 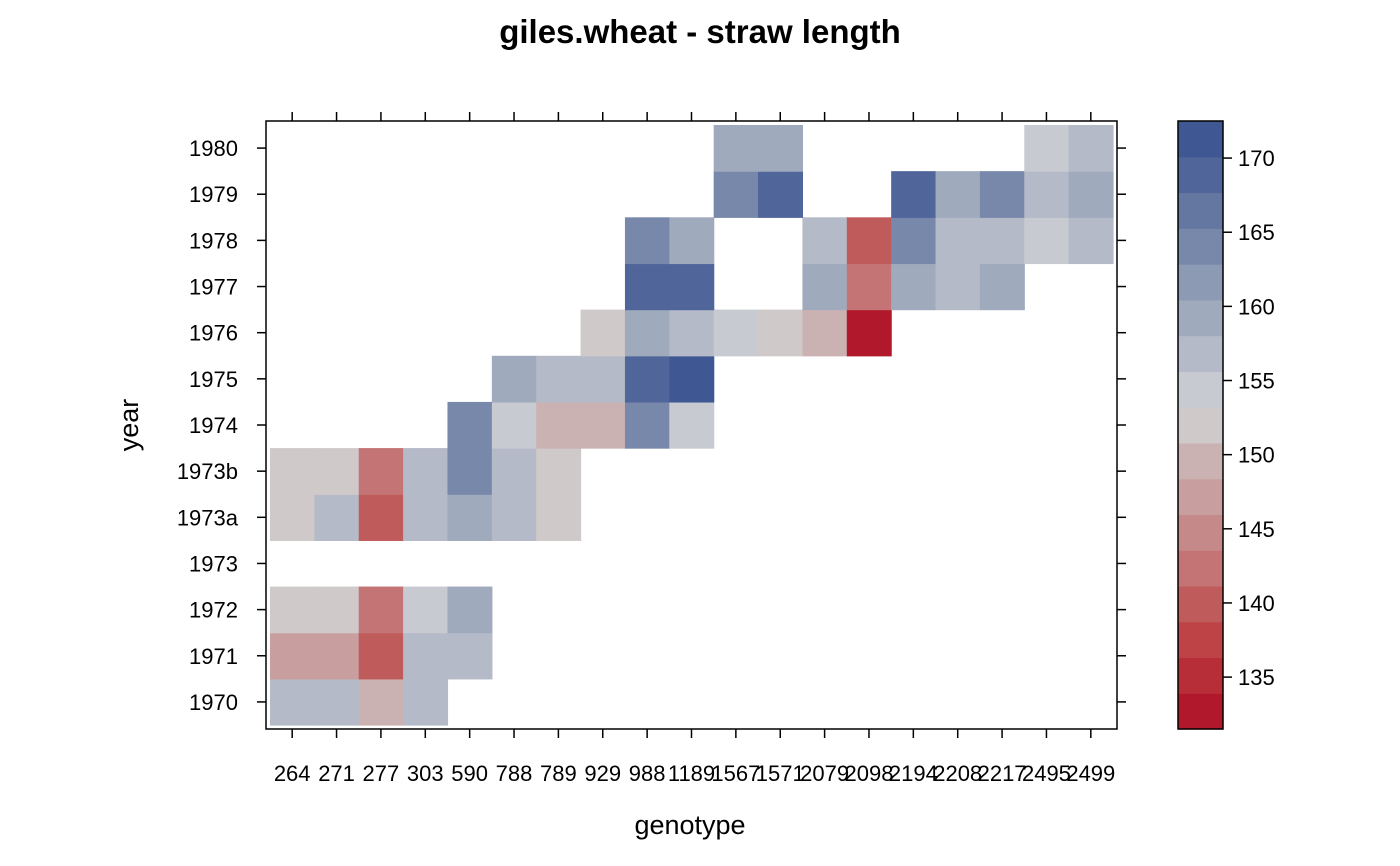 I want to click on colorbar-tick-label: 170, so click(x=1256, y=158).